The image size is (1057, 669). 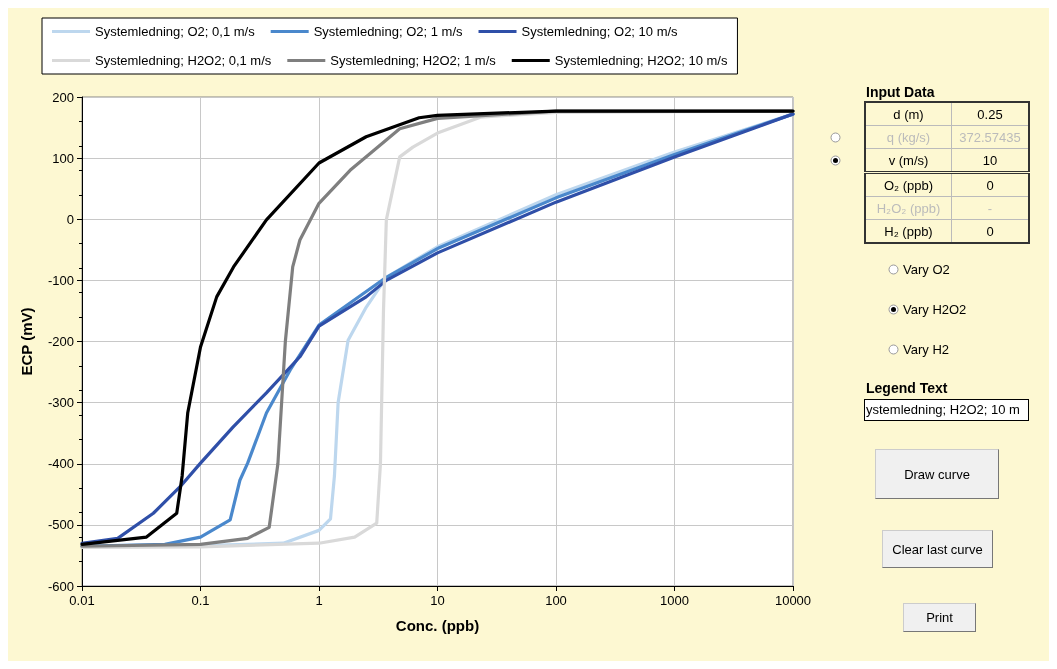 What do you see at coordinates (990, 114) in the screenshot?
I see `text: 0.25` at bounding box center [990, 114].